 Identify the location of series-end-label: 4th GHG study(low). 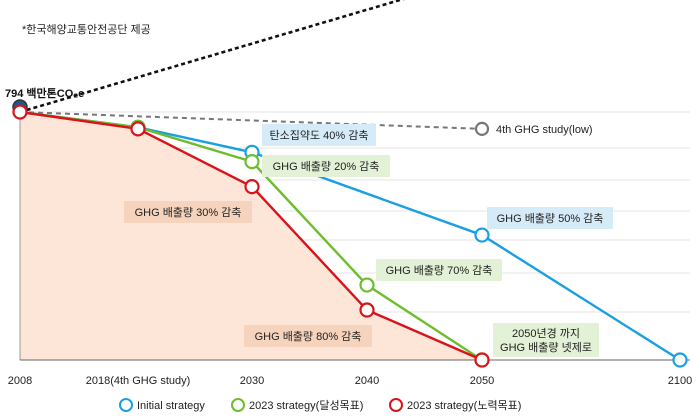
(544, 130).